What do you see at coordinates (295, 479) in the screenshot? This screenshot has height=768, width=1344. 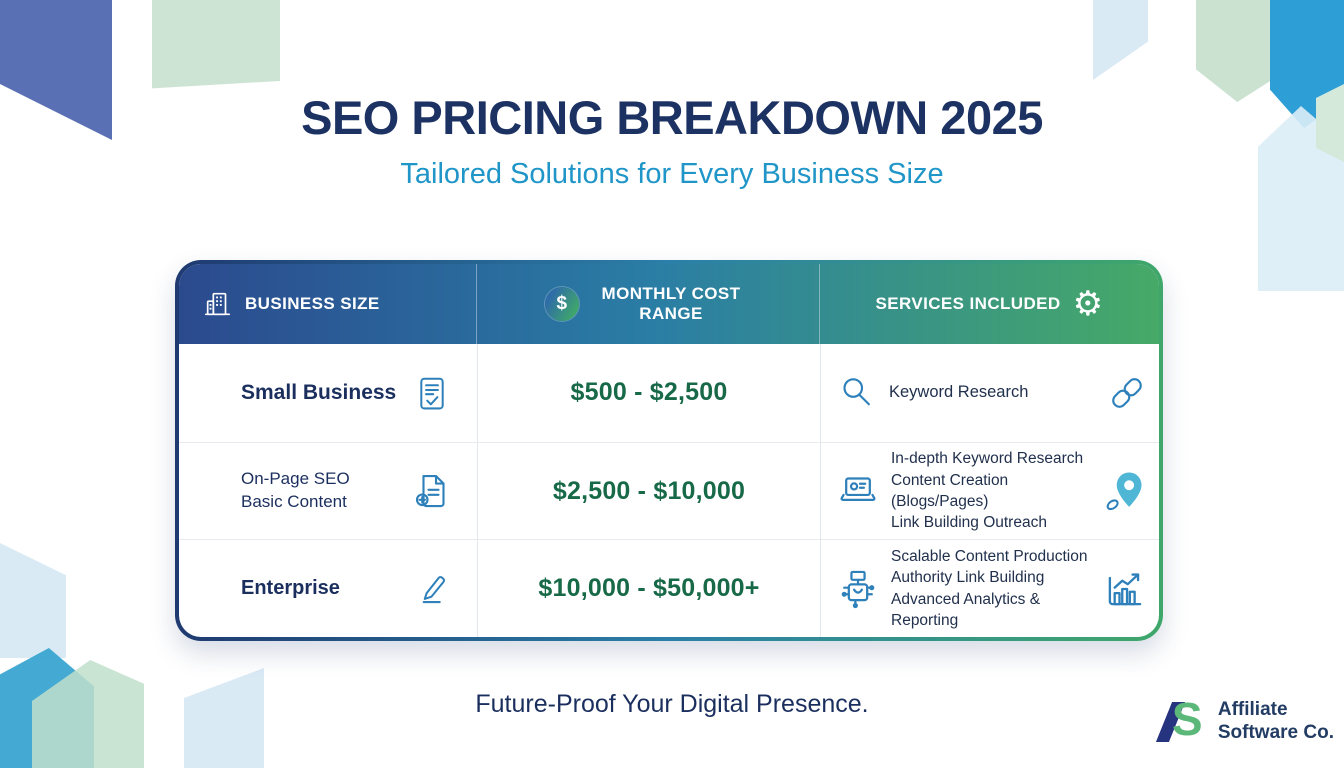 I see `business-title-line1: On-Page SEO` at bounding box center [295, 479].